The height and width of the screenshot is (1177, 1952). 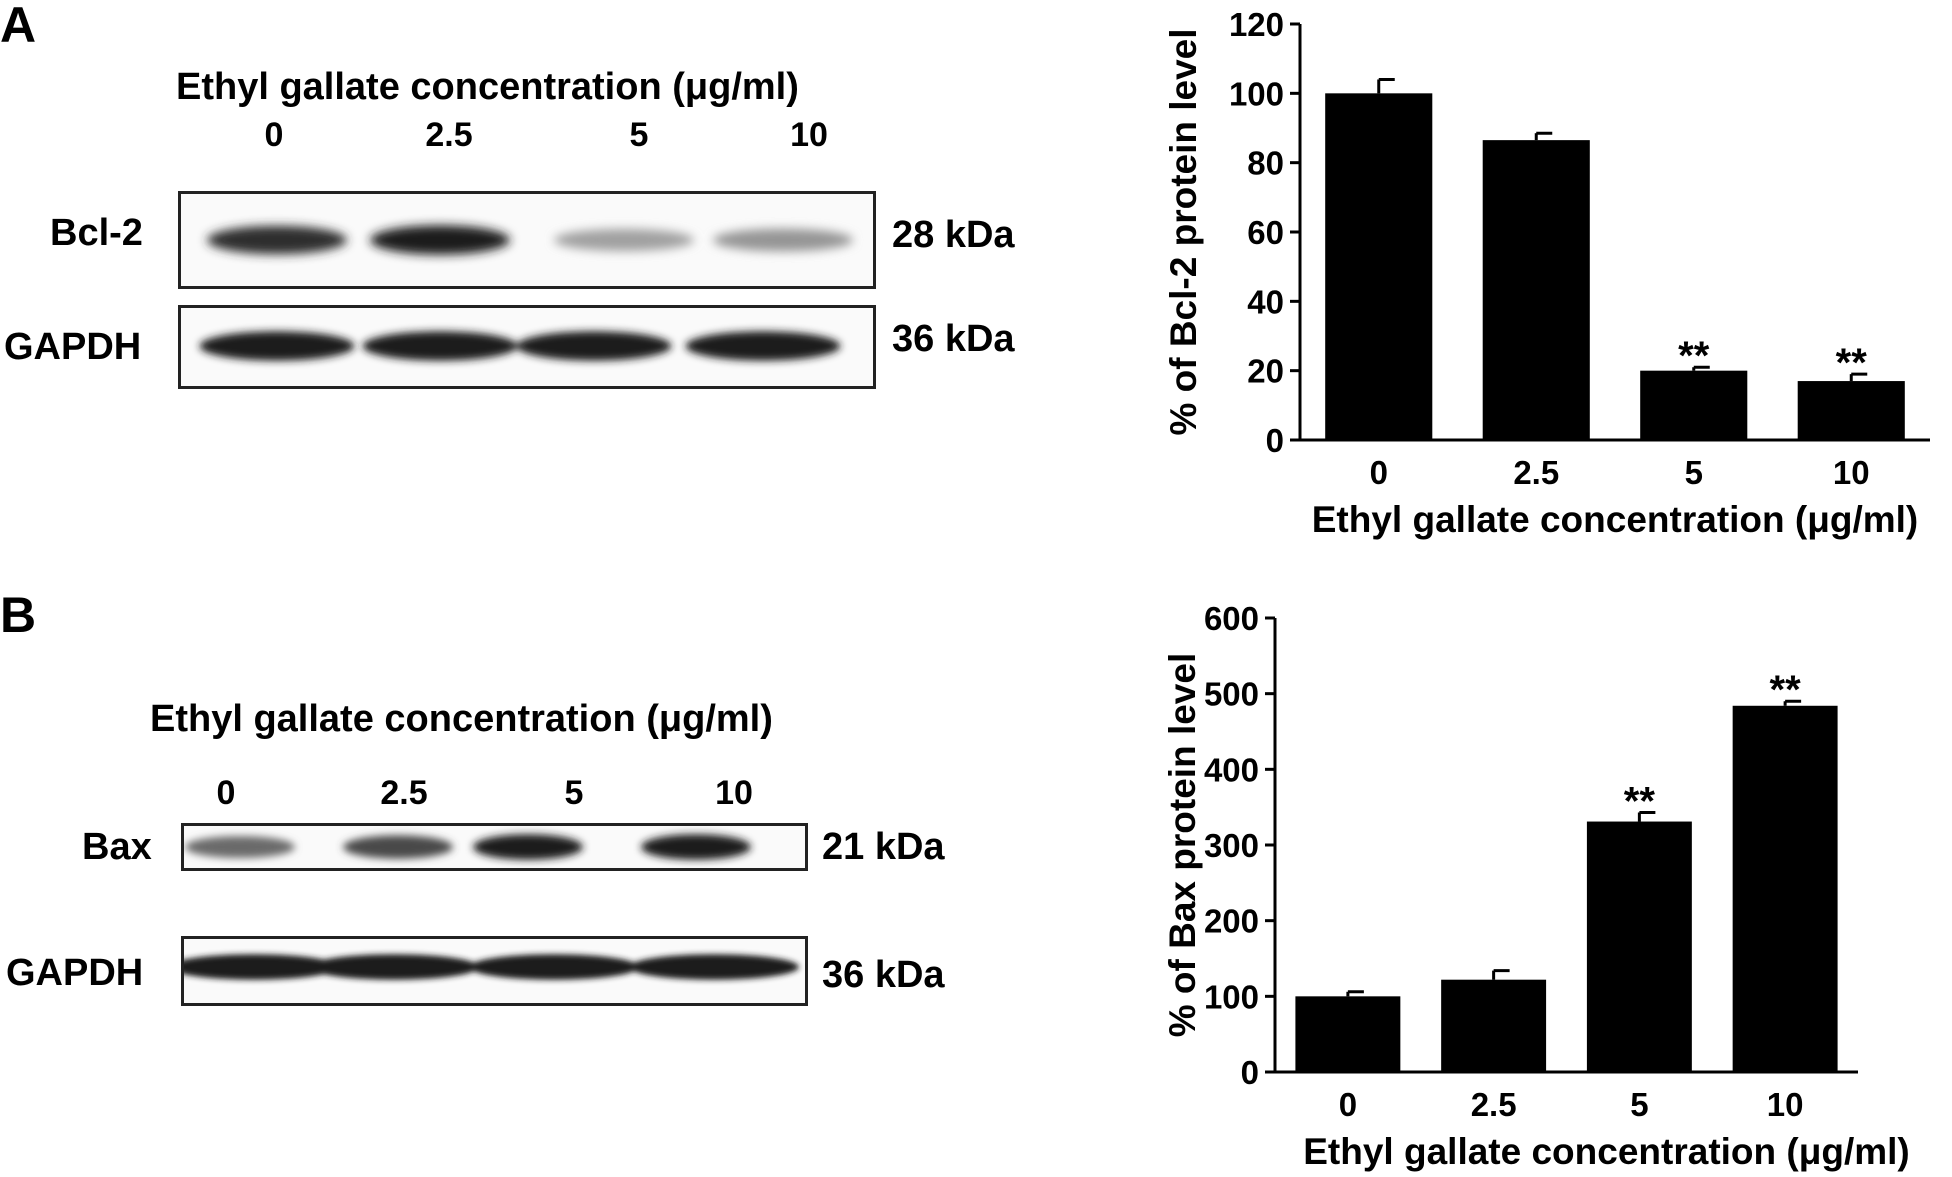 What do you see at coordinates (1494, 1104) in the screenshot?
I see `panel-b-chart-xtick-label-1: 2.5` at bounding box center [1494, 1104].